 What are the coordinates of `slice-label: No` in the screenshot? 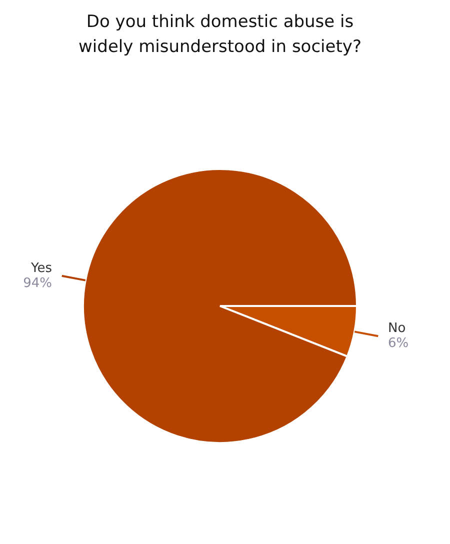 It's located at (397, 328).